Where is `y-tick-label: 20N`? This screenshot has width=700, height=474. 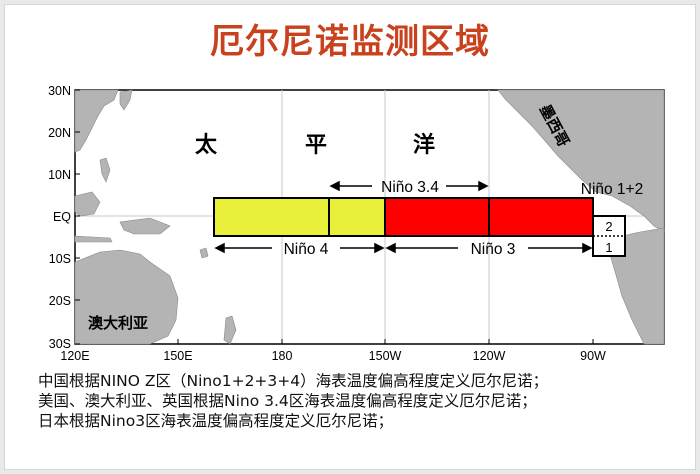
y-tick-label: 20N is located at coordinates (59, 133).